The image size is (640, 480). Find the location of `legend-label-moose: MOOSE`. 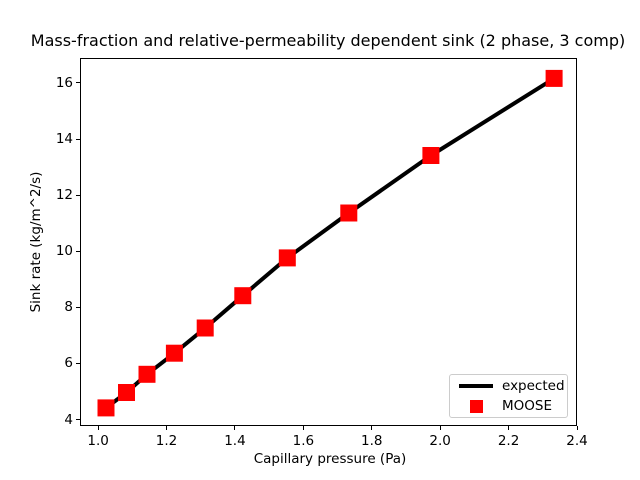

legend-label-moose: MOOSE is located at coordinates (527, 406).